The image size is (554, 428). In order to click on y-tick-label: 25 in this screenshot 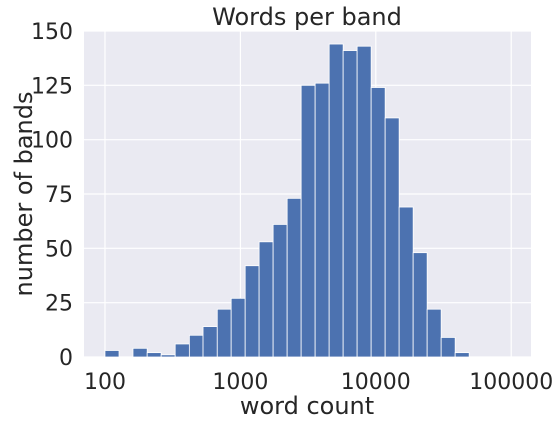, I will do `click(59, 304)`.